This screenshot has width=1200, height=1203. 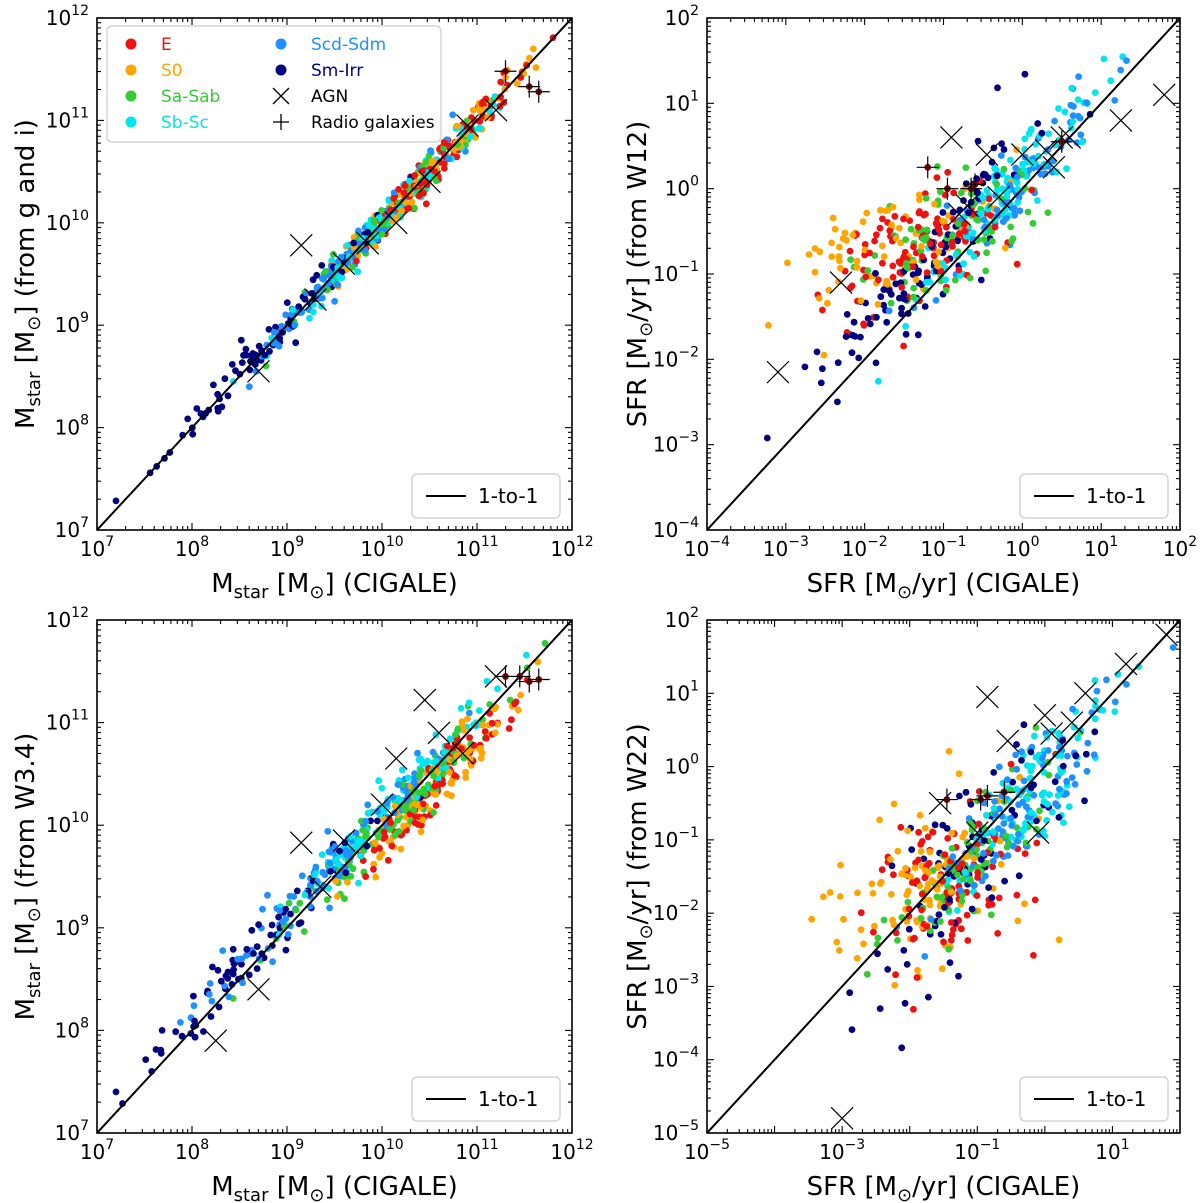 I want to click on y-axis-label: SFR [M⊙/yr] (from W12), so click(x=640, y=274).